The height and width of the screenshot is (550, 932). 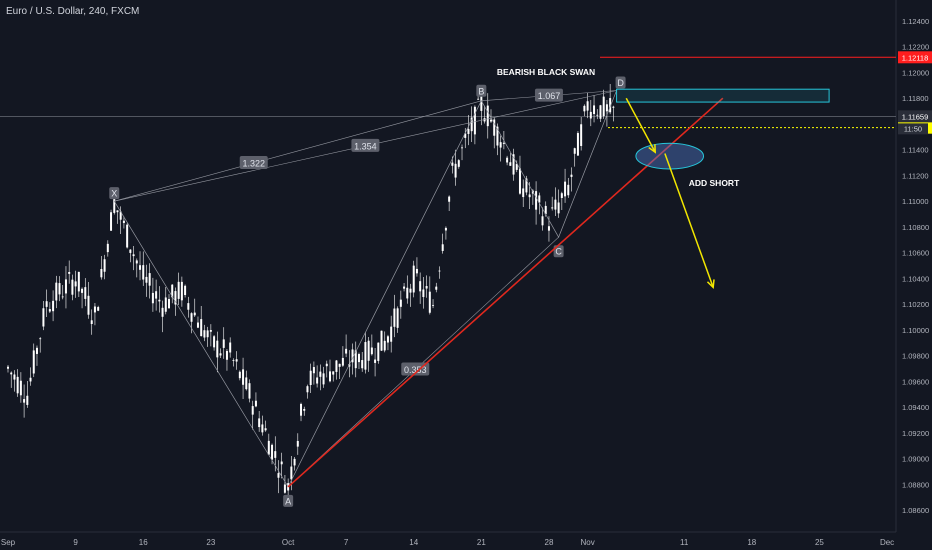 What do you see at coordinates (558, 252) in the screenshot?
I see `point-label-c: C` at bounding box center [558, 252].